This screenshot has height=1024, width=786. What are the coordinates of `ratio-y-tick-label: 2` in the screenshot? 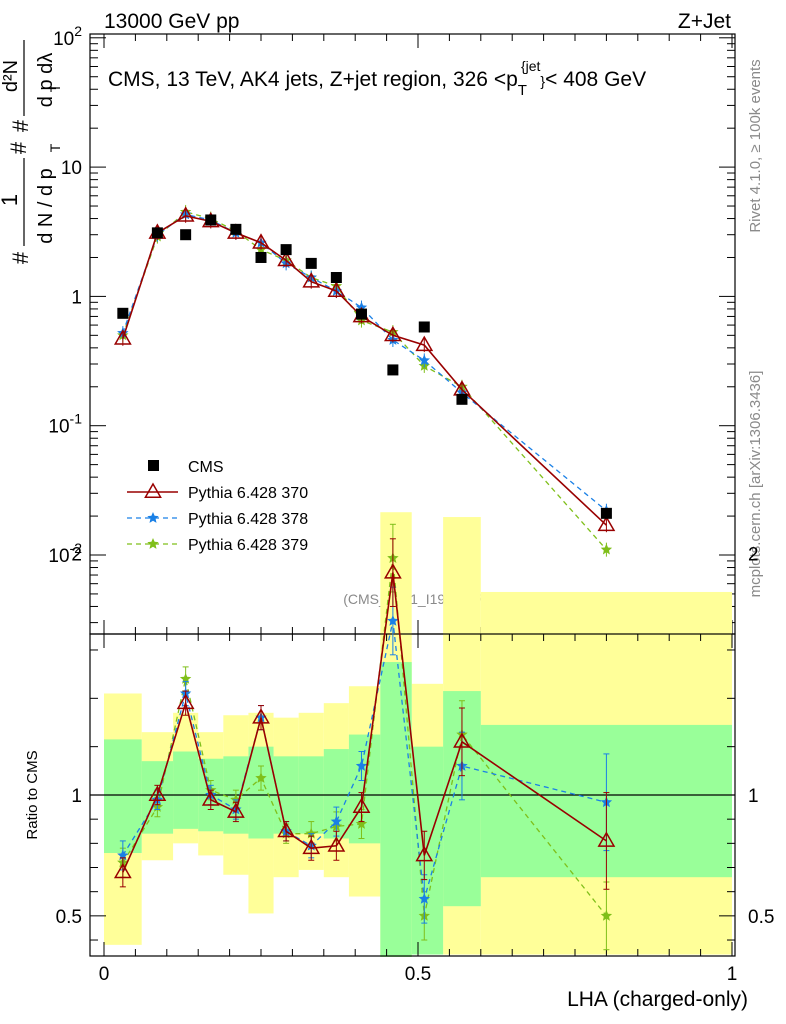 It's located at (76, 554).